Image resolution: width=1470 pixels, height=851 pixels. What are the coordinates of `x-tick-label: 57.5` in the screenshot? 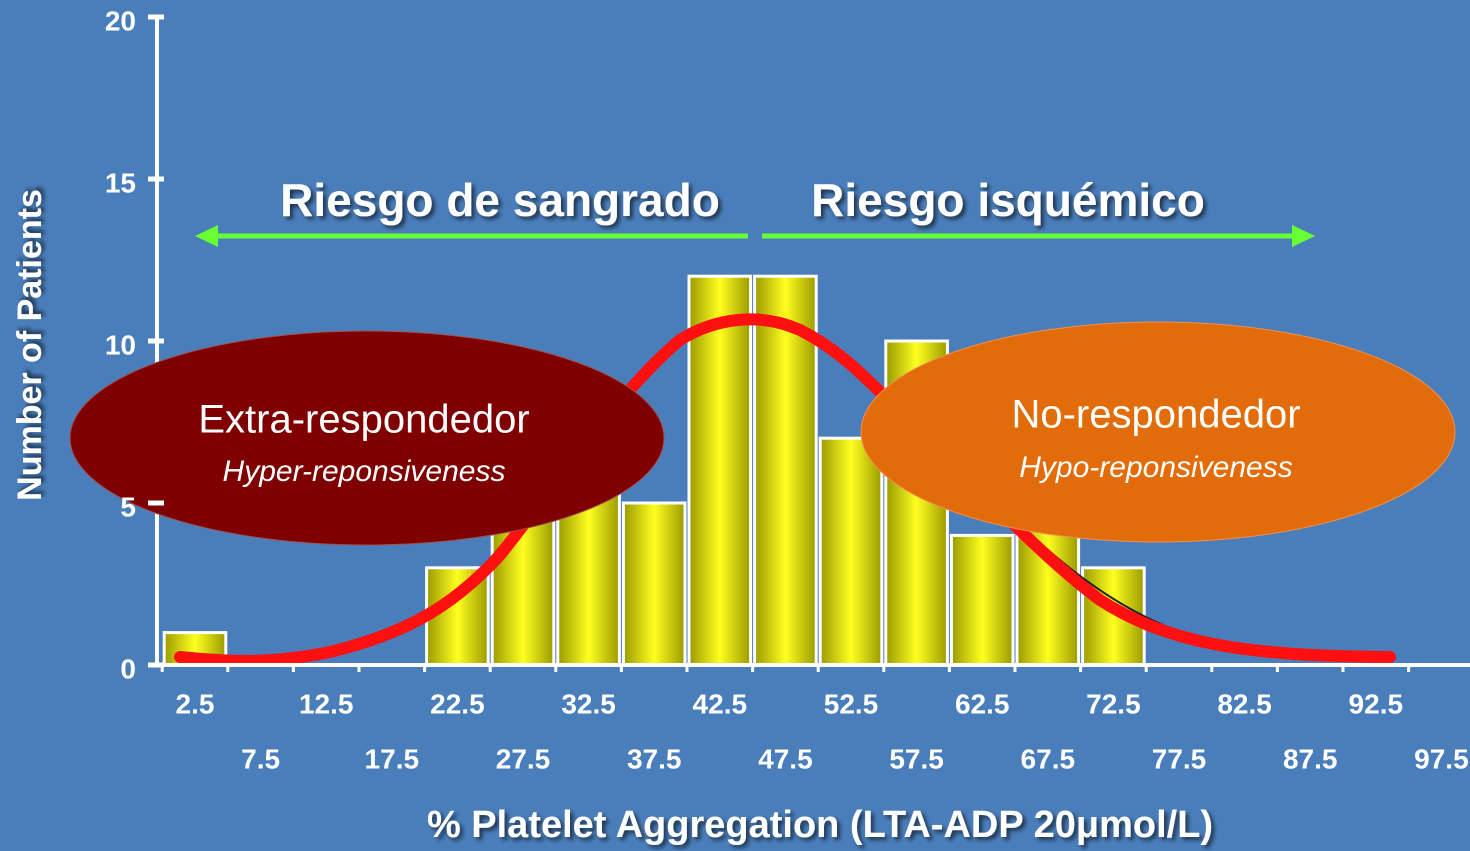 It's located at (916, 758).